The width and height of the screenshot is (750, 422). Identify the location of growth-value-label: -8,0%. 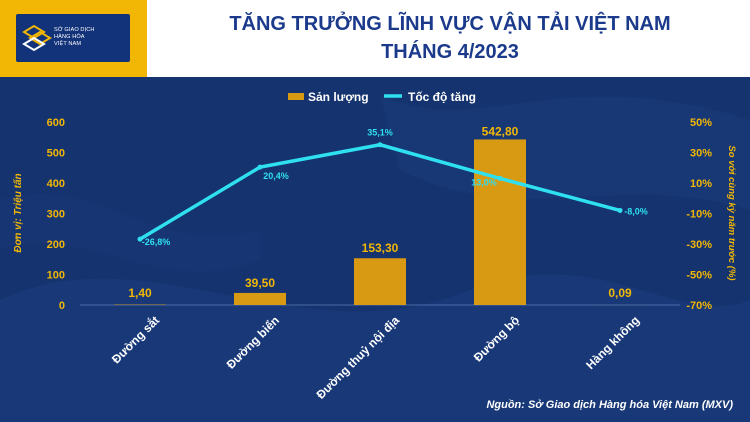
(636, 211).